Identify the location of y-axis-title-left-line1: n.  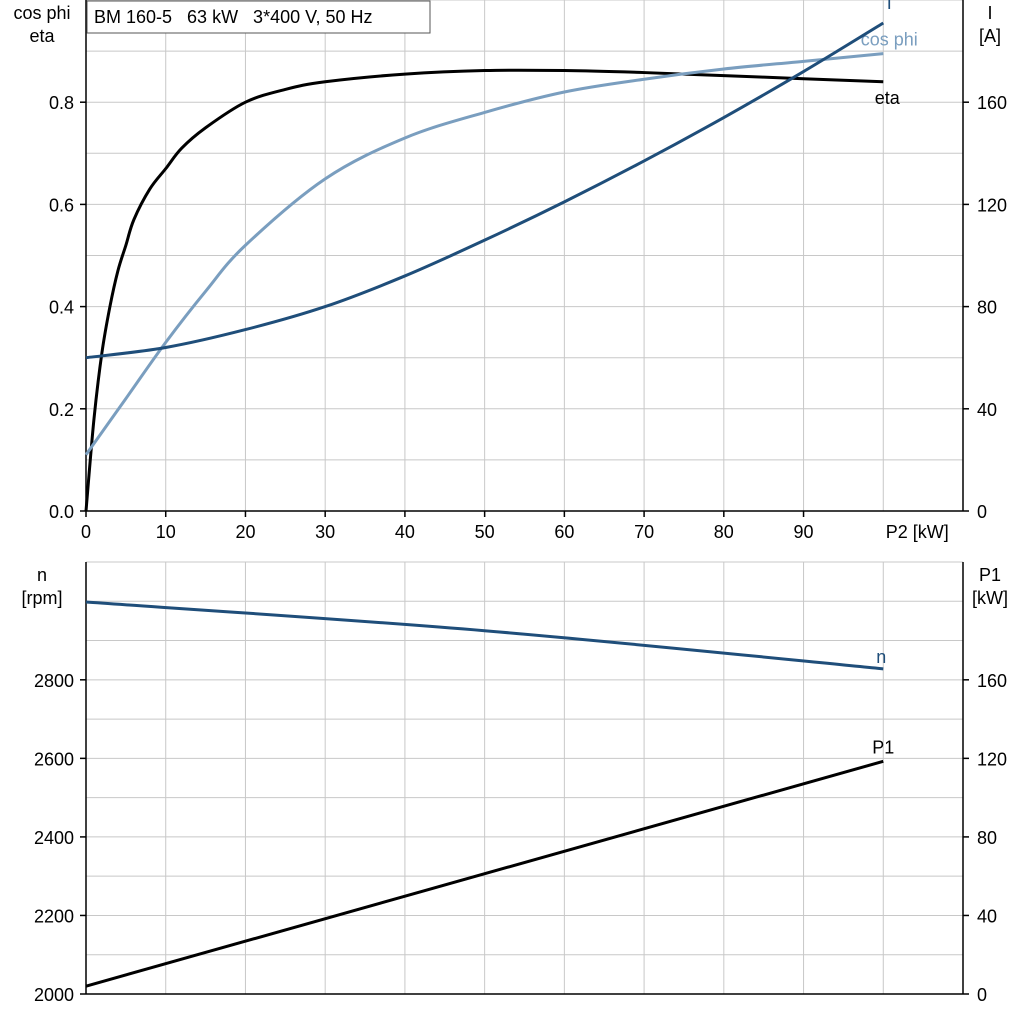
(42, 575).